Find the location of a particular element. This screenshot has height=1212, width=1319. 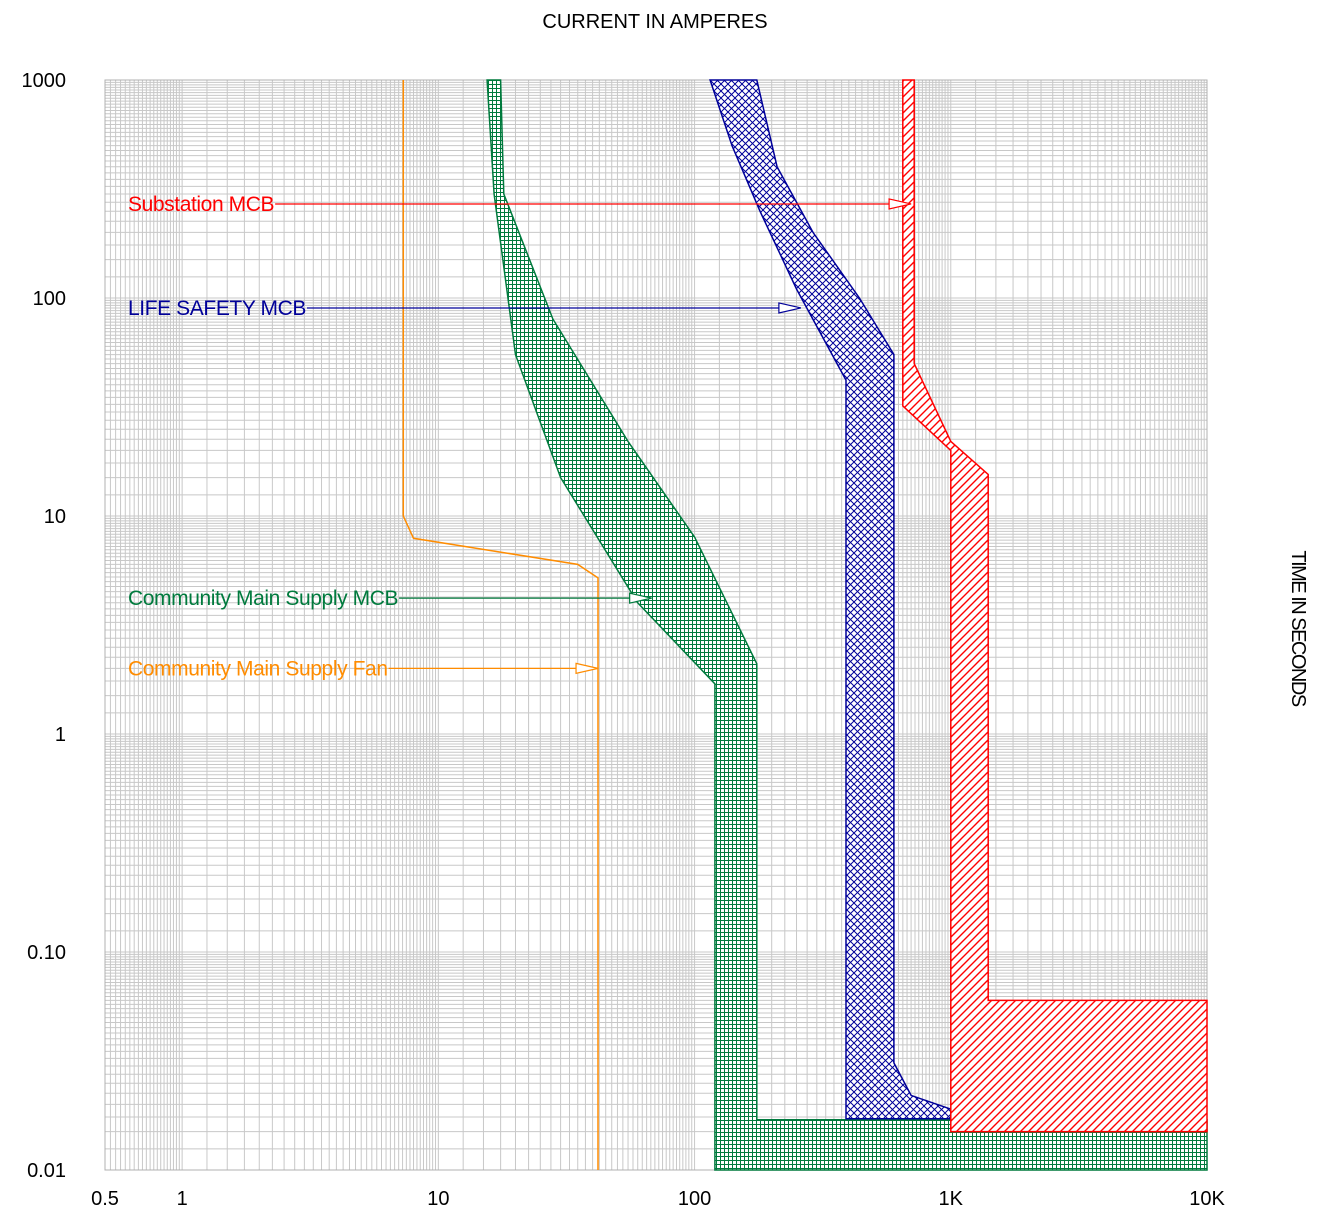

chart-title: CURRENT IN AMPERES is located at coordinates (654, 22).